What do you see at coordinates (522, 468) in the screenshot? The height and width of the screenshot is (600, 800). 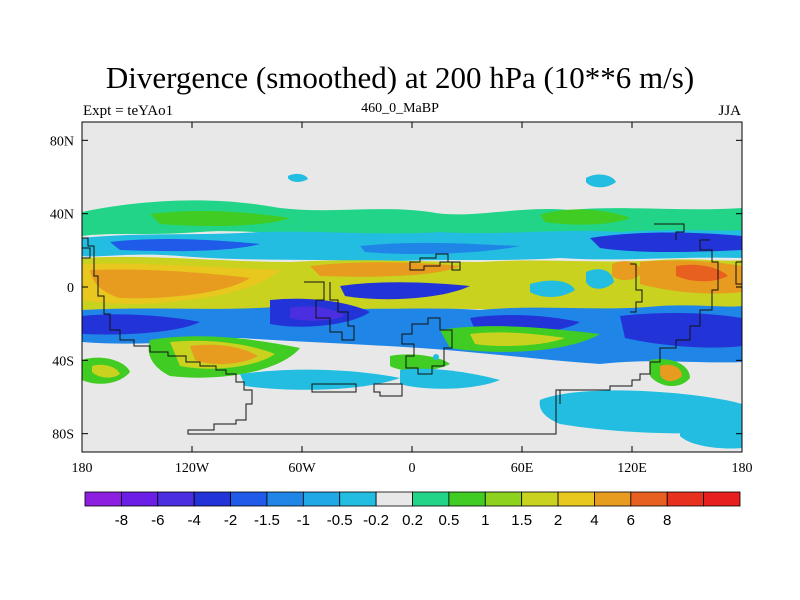 I see `lon-tick-label: 60E` at bounding box center [522, 468].